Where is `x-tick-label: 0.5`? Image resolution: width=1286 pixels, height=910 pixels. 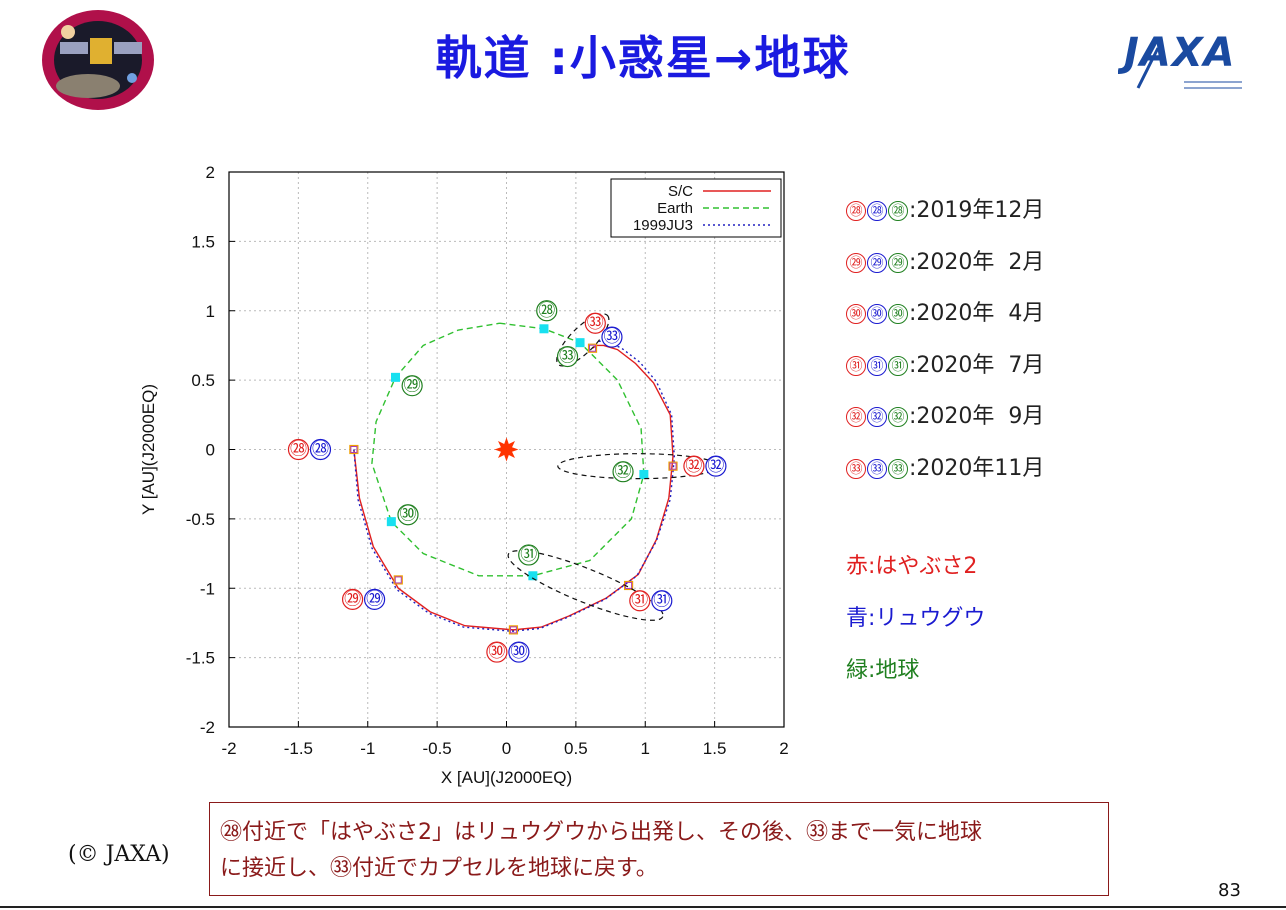
x-tick-label: 0.5 is located at coordinates (576, 748).